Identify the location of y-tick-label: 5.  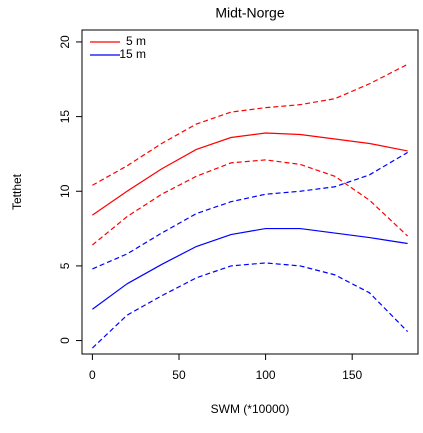
(65, 265).